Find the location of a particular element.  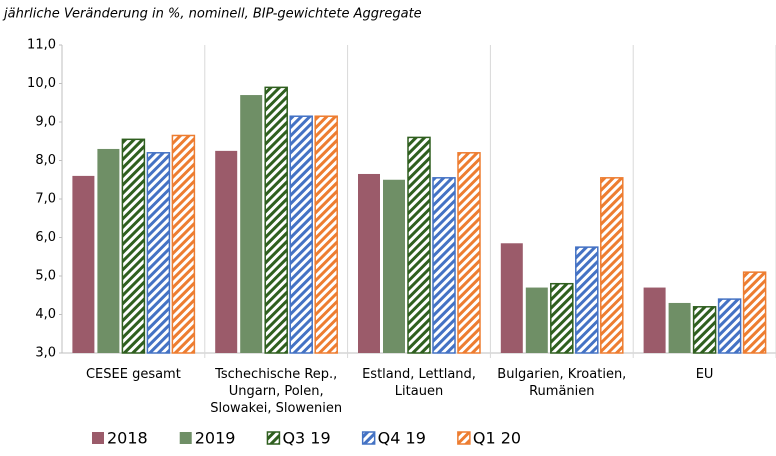

legend-label: Q4 19 is located at coordinates (402, 438).